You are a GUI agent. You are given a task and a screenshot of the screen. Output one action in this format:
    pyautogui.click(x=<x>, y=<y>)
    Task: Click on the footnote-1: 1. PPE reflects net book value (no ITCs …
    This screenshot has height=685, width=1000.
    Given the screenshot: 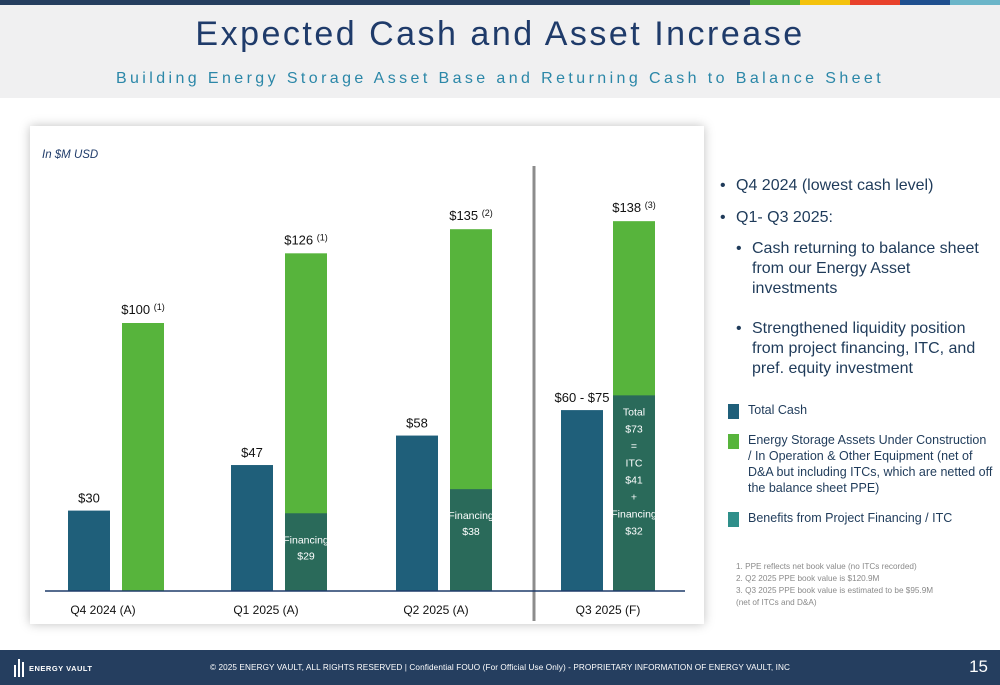 What is the action you would take?
    pyautogui.click(x=826, y=566)
    